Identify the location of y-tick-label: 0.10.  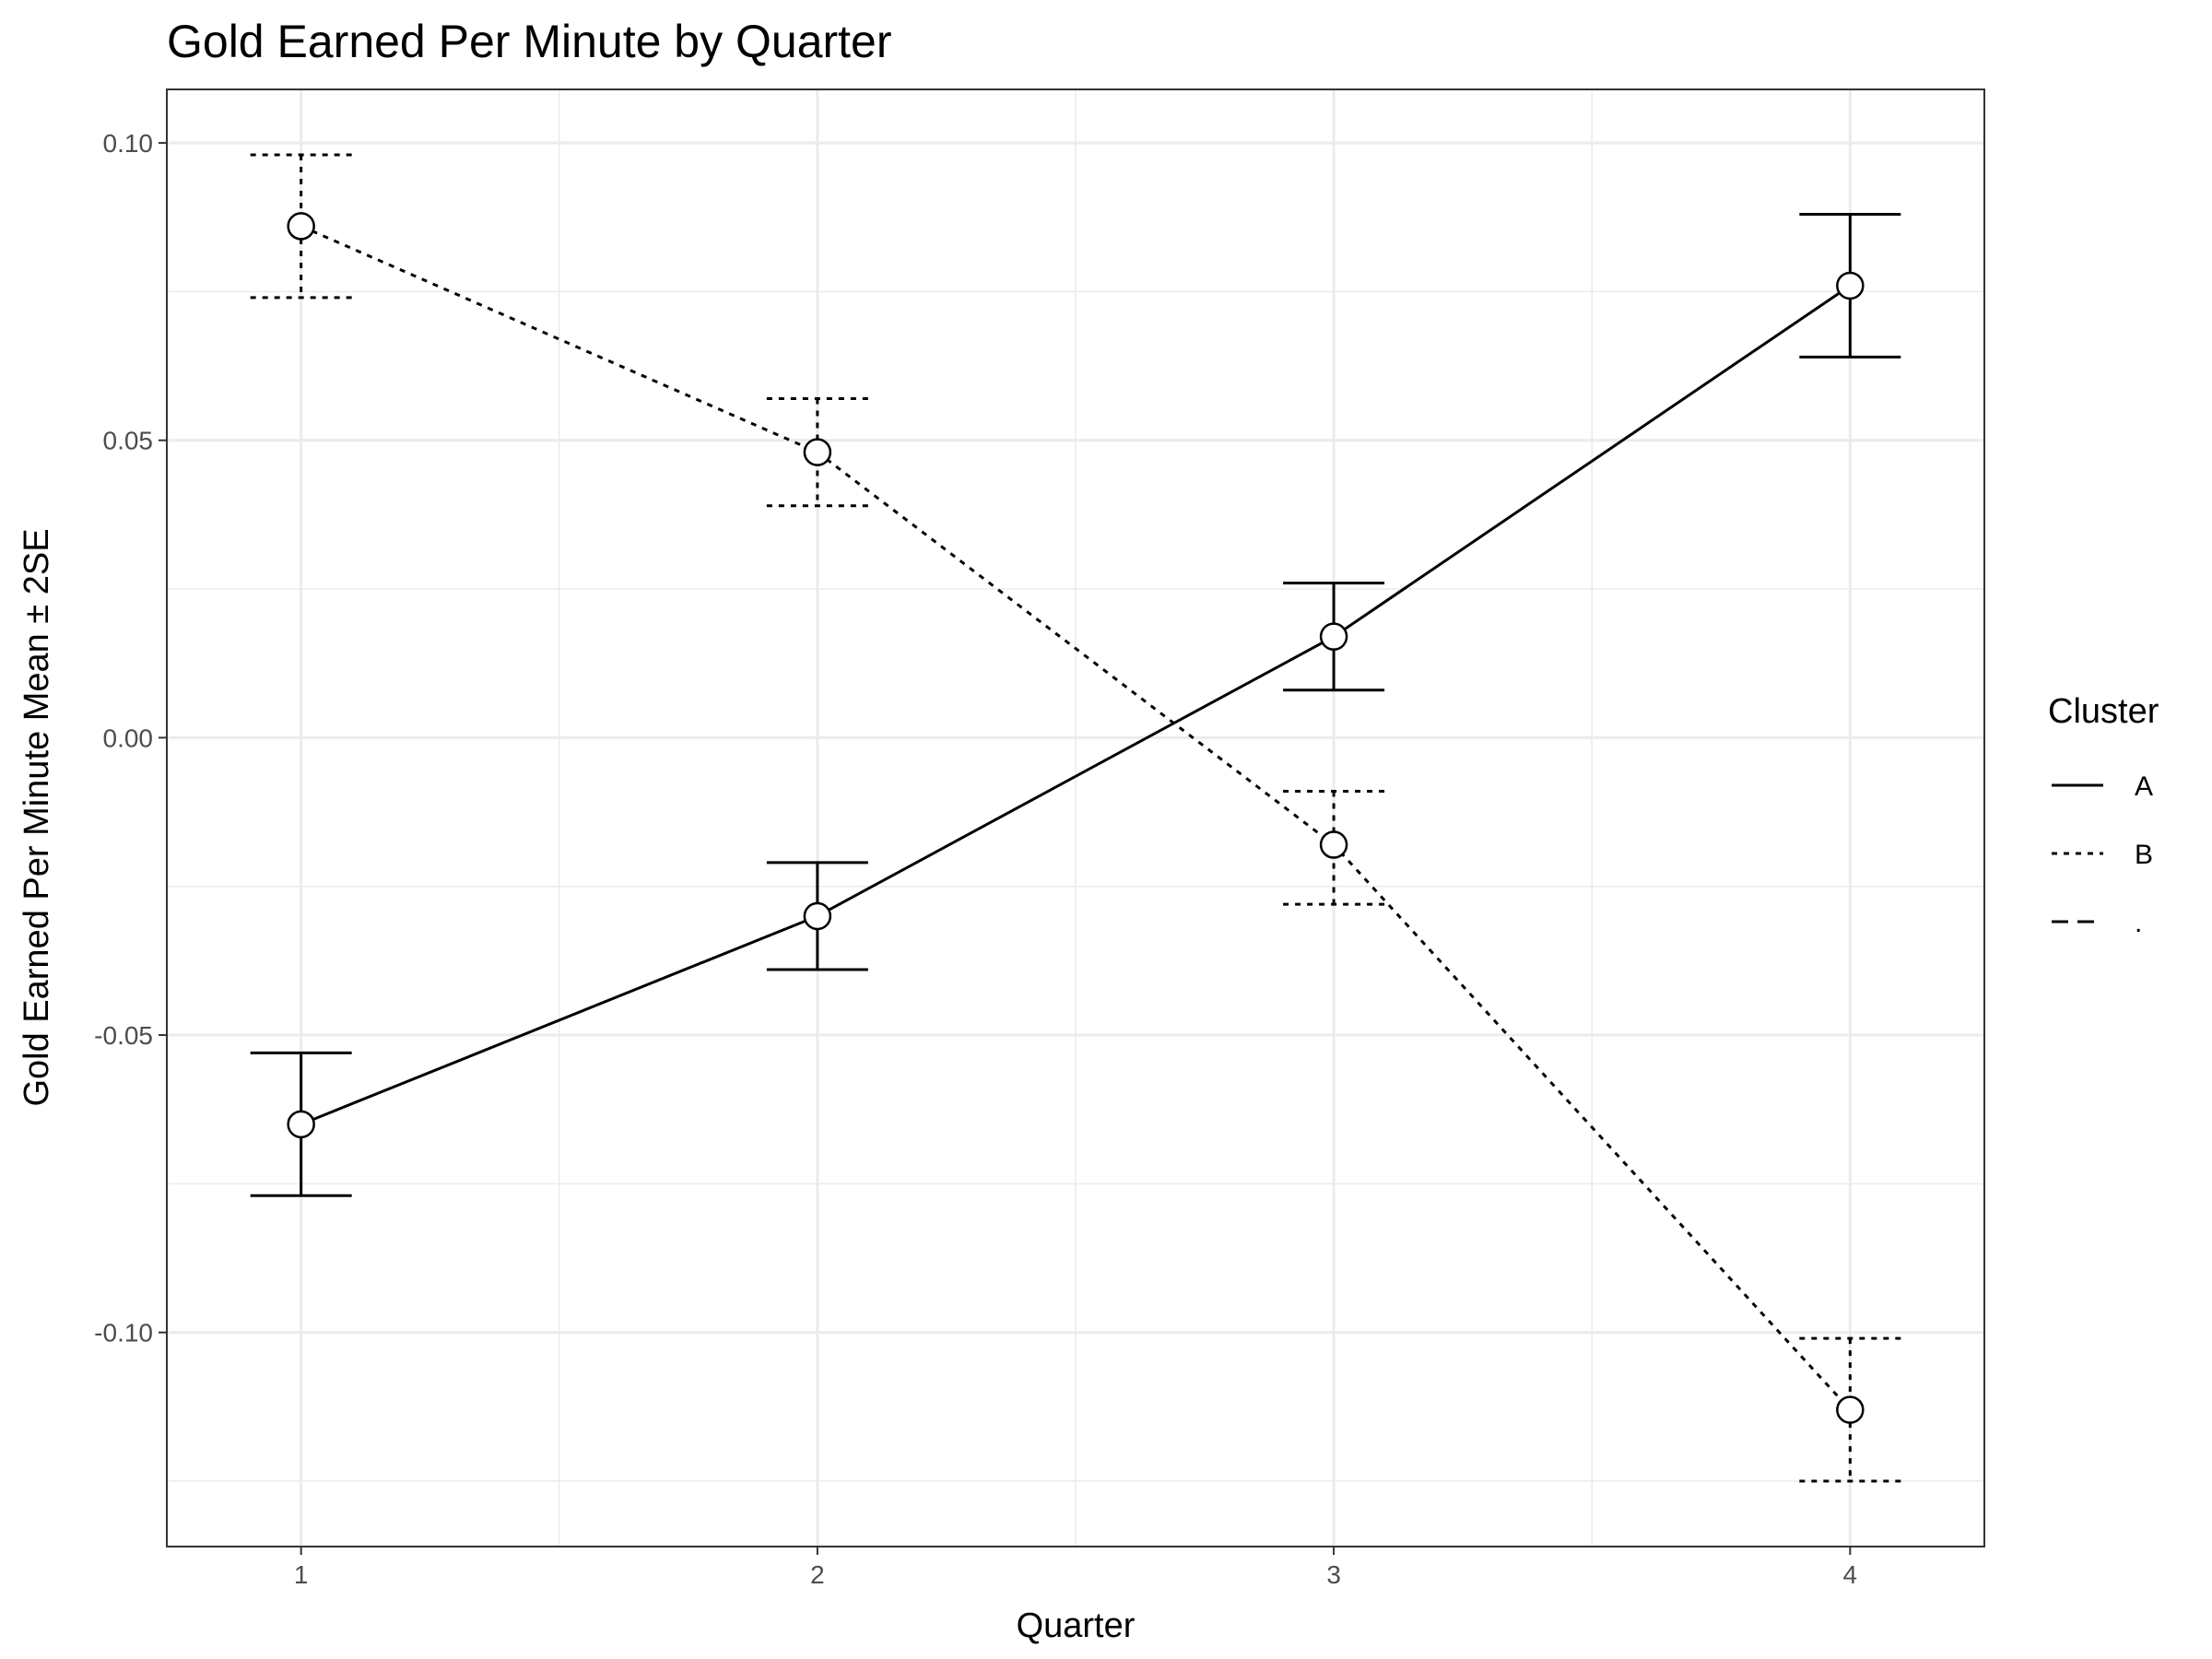
(128, 143).